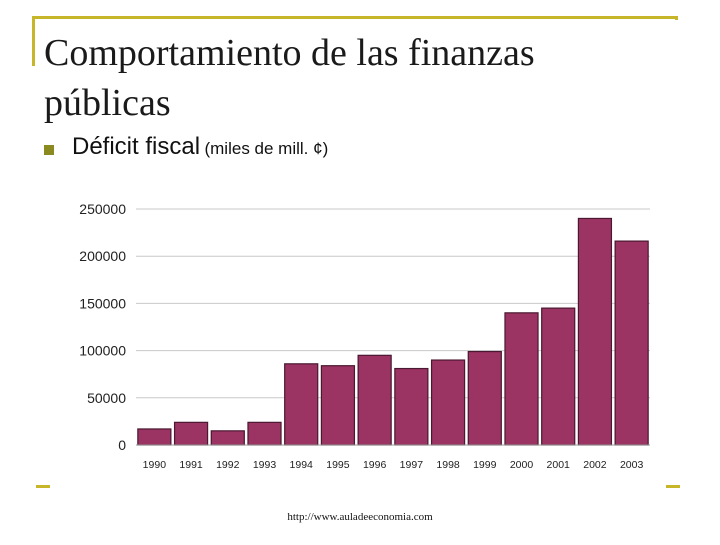 This screenshot has width=720, height=545. I want to click on bar-1999, so click(484, 398).